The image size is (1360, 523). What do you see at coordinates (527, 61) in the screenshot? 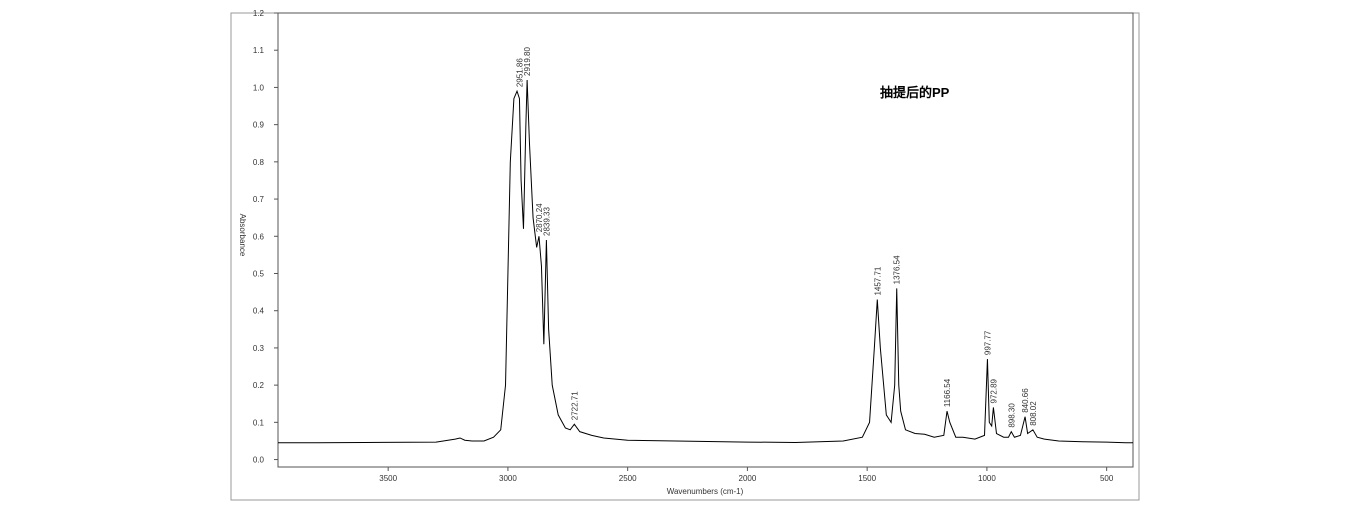
I see `peak-label: 2919.80` at bounding box center [527, 61].